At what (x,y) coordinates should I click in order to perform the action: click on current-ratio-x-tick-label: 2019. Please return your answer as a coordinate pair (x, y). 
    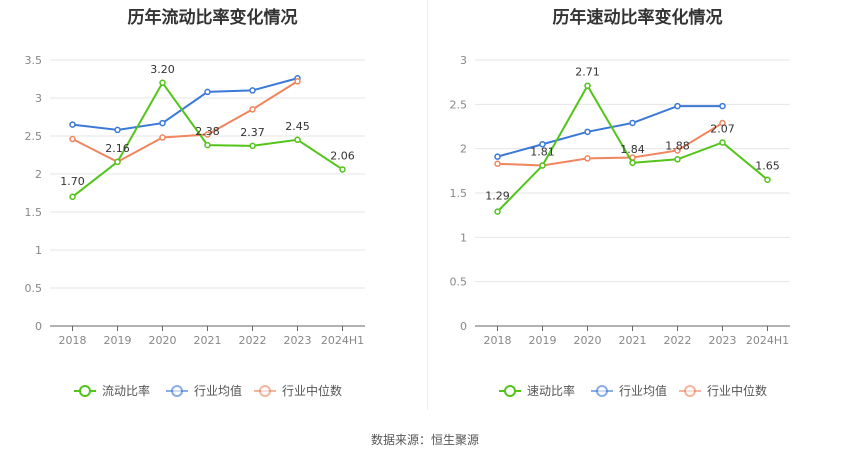
    Looking at the image, I should click on (118, 340).